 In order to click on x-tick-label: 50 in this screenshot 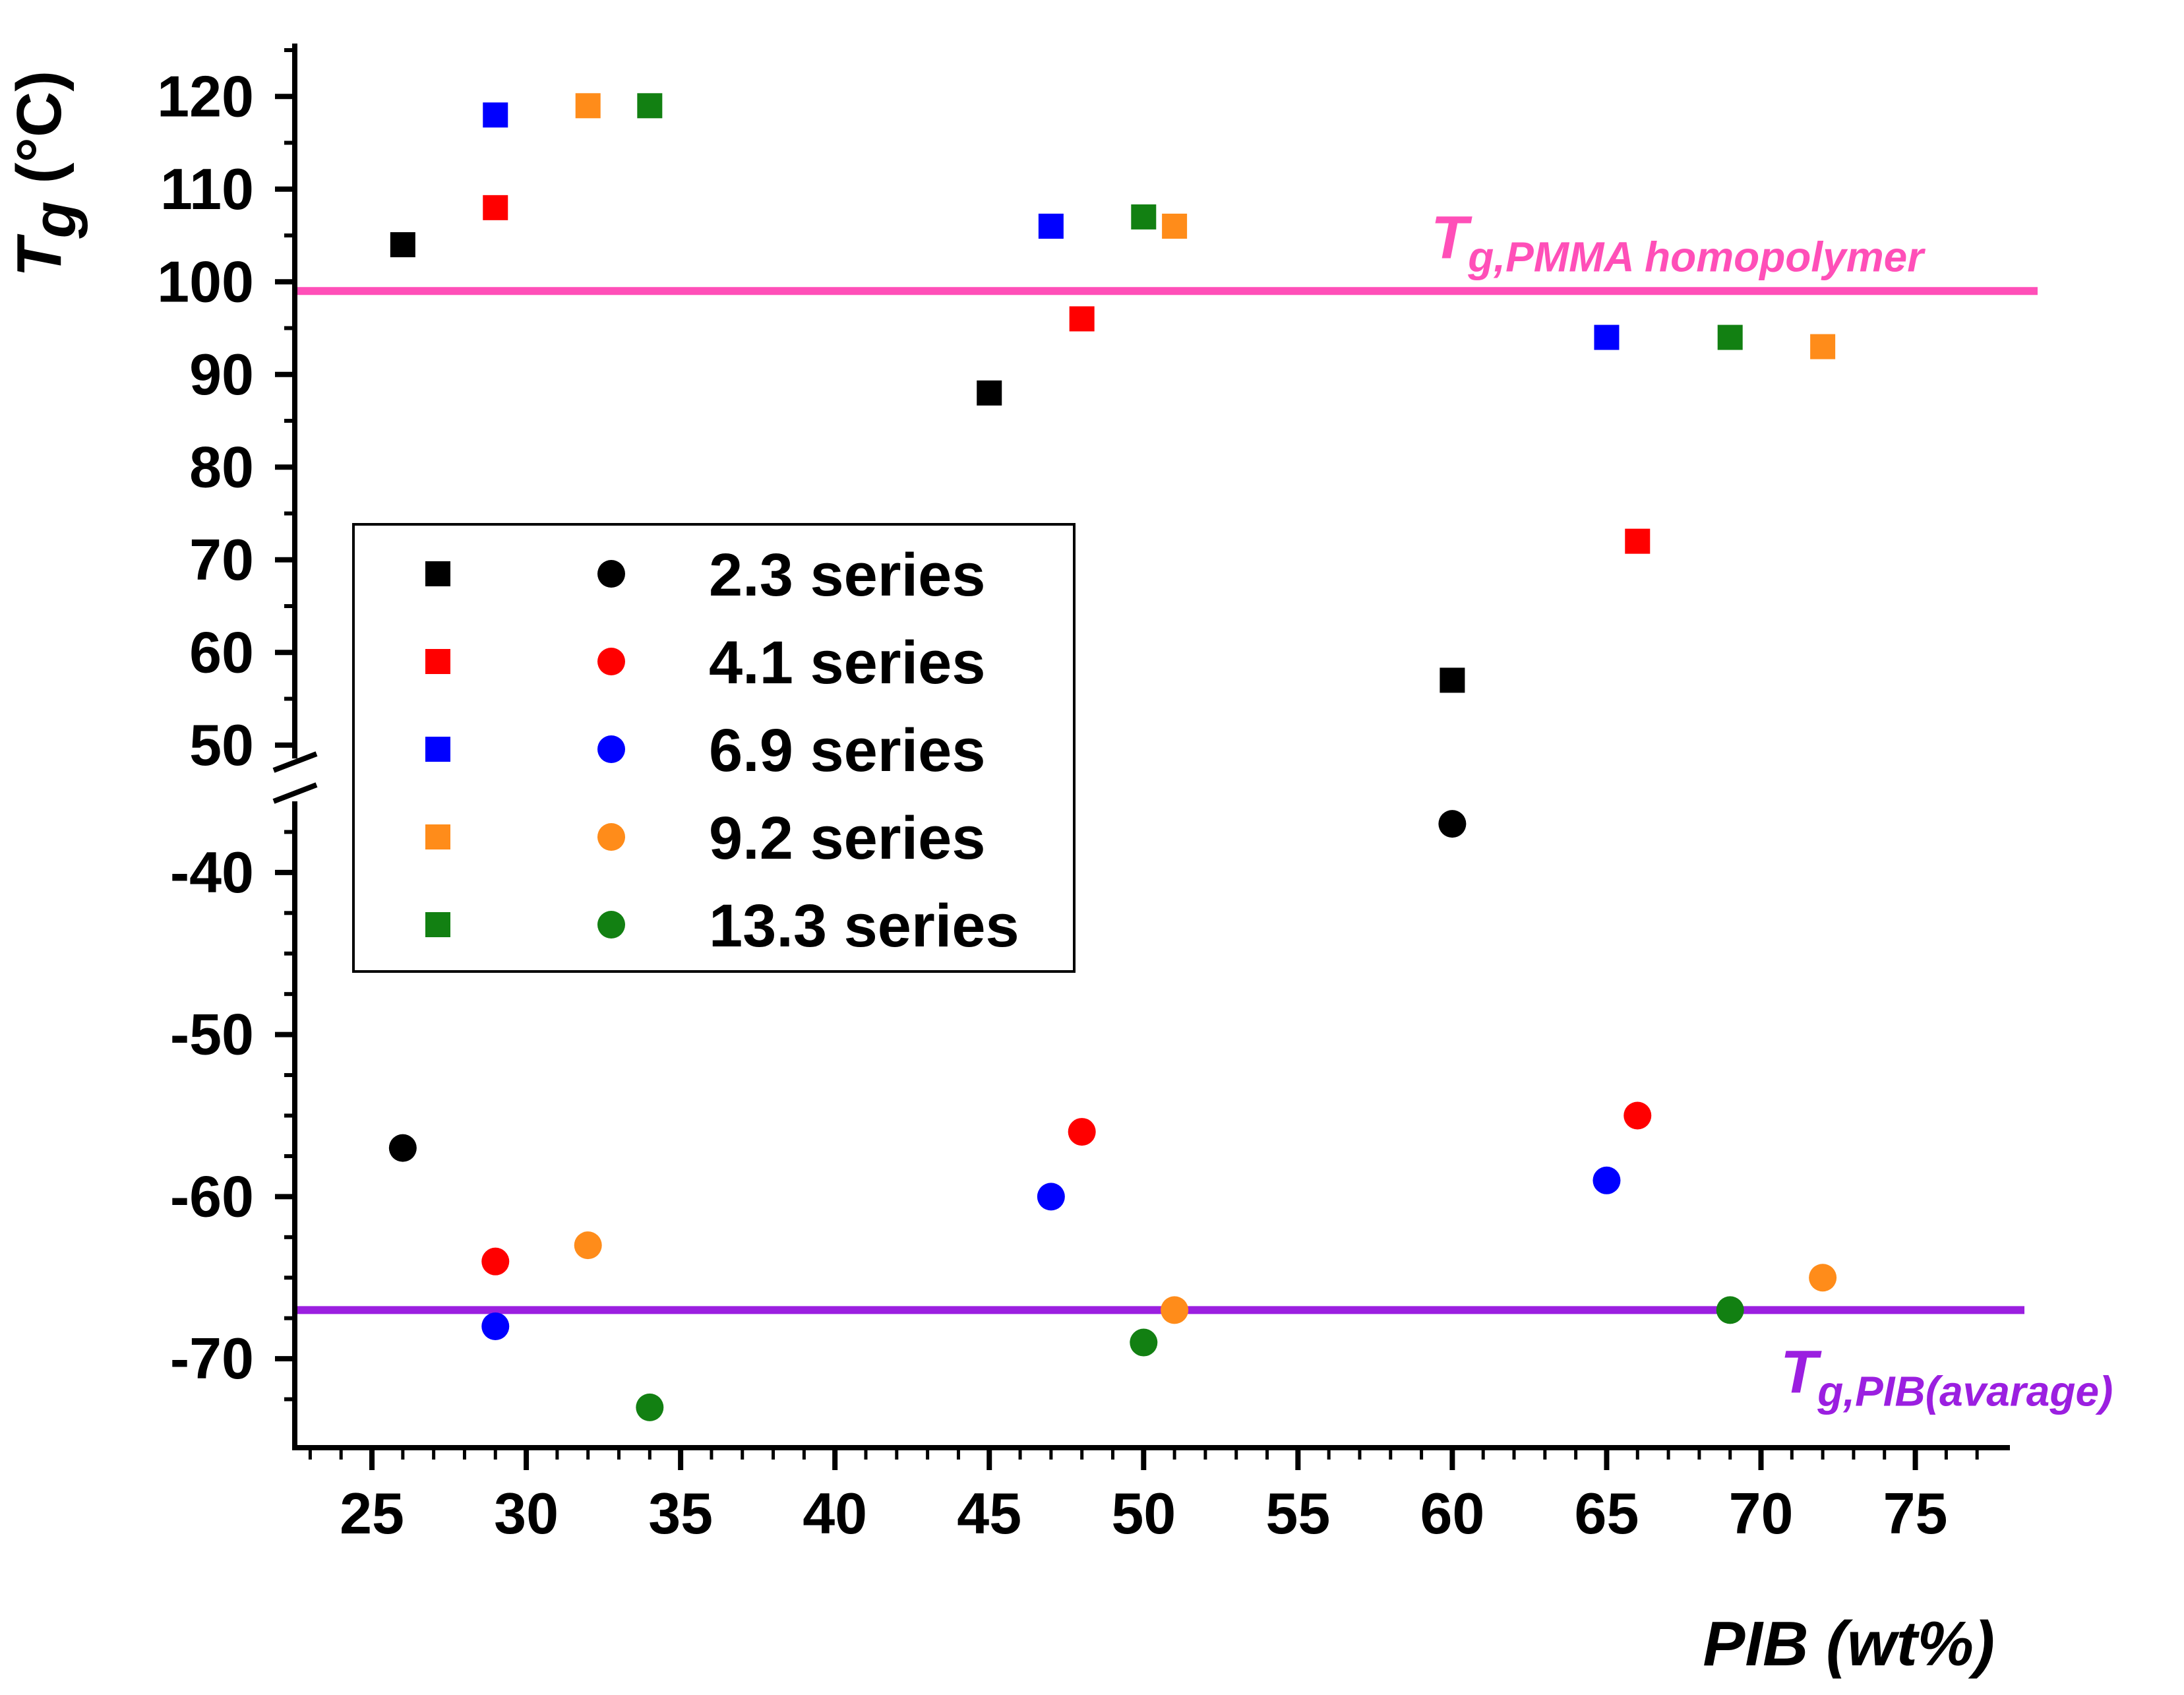, I will do `click(1143, 1513)`.